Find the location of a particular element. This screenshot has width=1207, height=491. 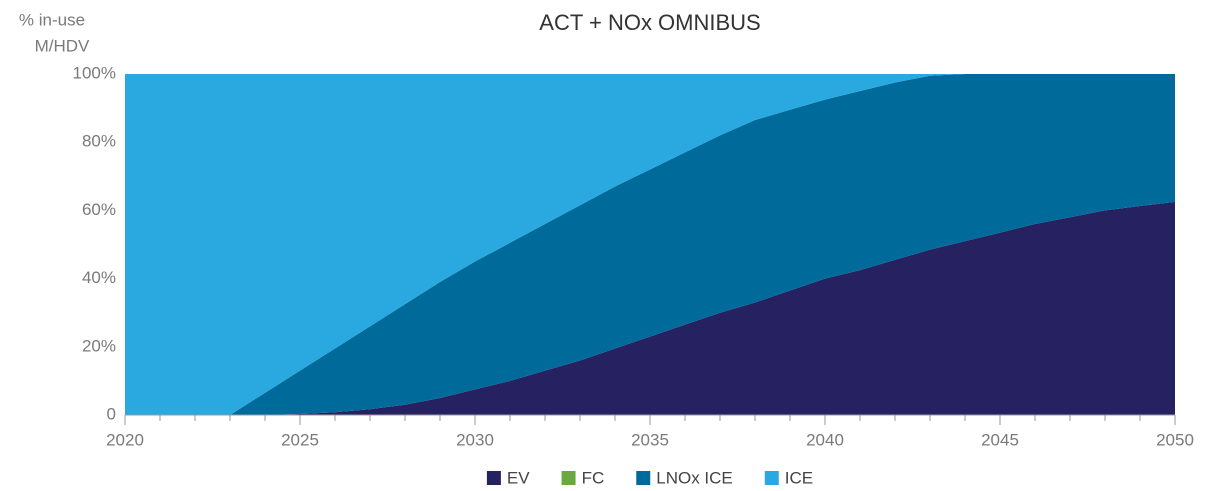

y-tick-label: 60% is located at coordinates (99, 209).